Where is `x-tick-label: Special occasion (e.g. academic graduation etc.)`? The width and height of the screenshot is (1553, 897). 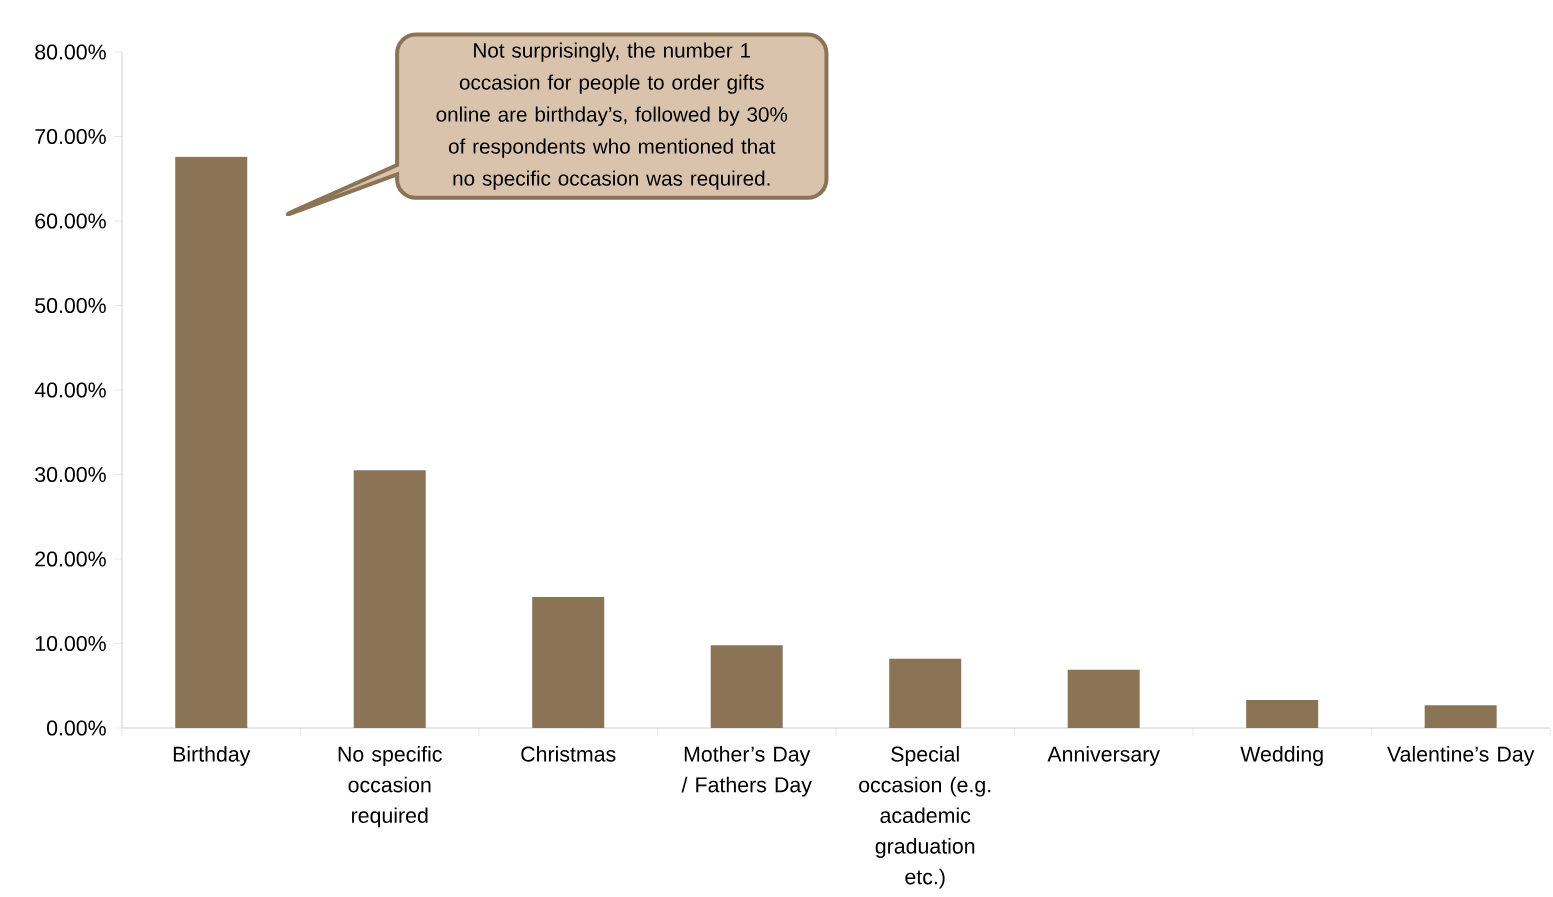 x-tick-label: Special occasion (e.g. academic graduation etc.) is located at coordinates (925, 817).